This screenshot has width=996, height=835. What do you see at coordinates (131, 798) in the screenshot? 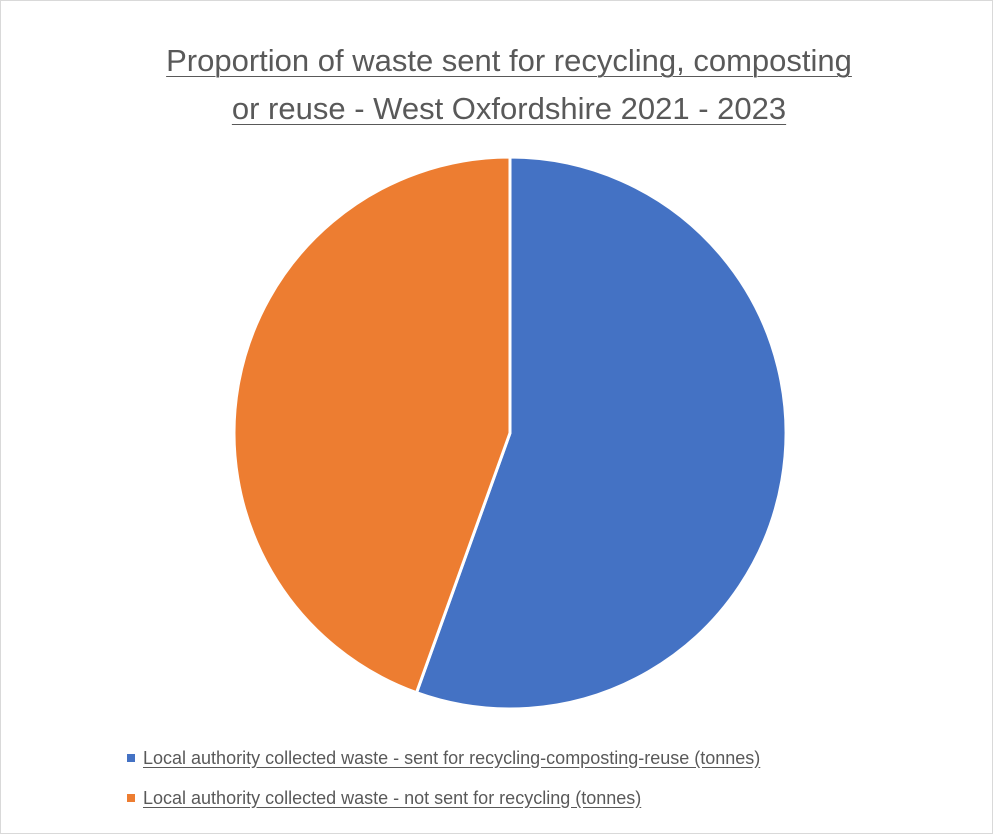
I see `legend-swatch-not-recycled` at bounding box center [131, 798].